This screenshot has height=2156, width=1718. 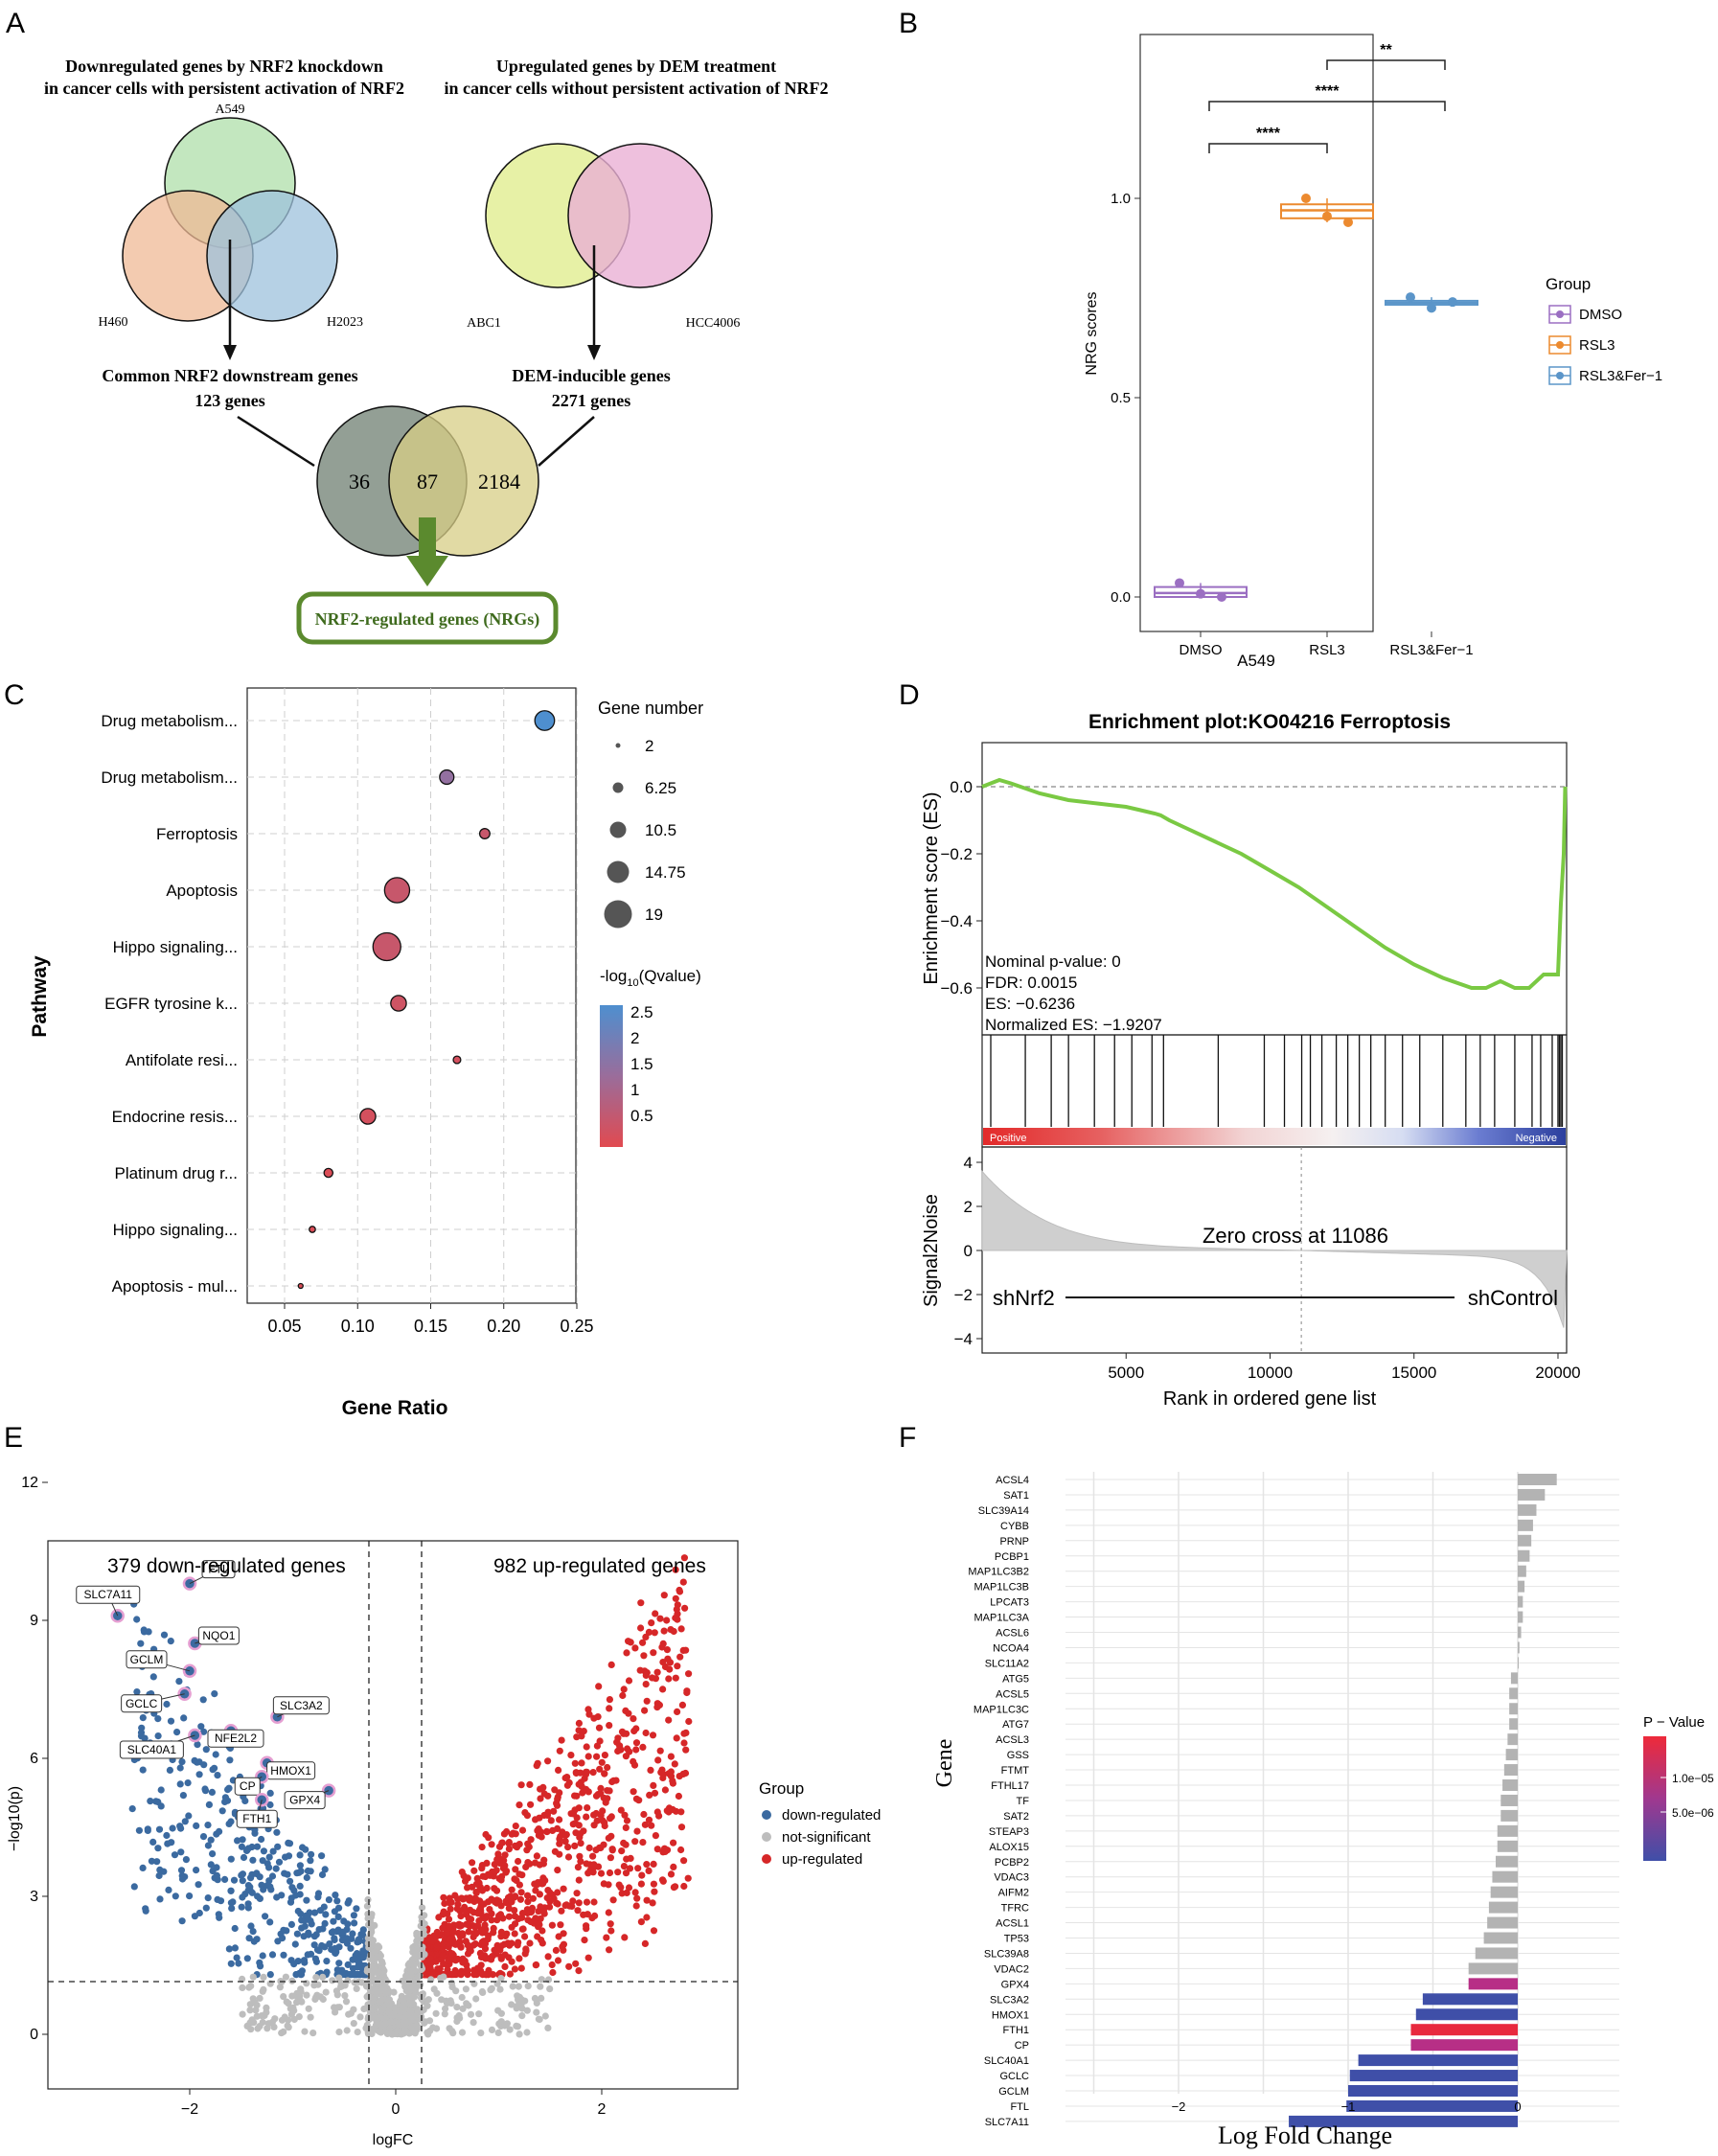 I want to click on negative-label: Negative, so click(x=1537, y=1138).